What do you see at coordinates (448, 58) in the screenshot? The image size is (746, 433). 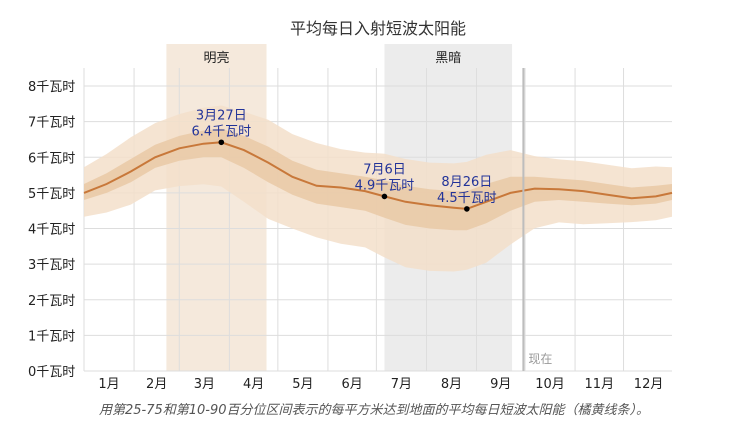 I see `period-label-1: 黑暗` at bounding box center [448, 58].